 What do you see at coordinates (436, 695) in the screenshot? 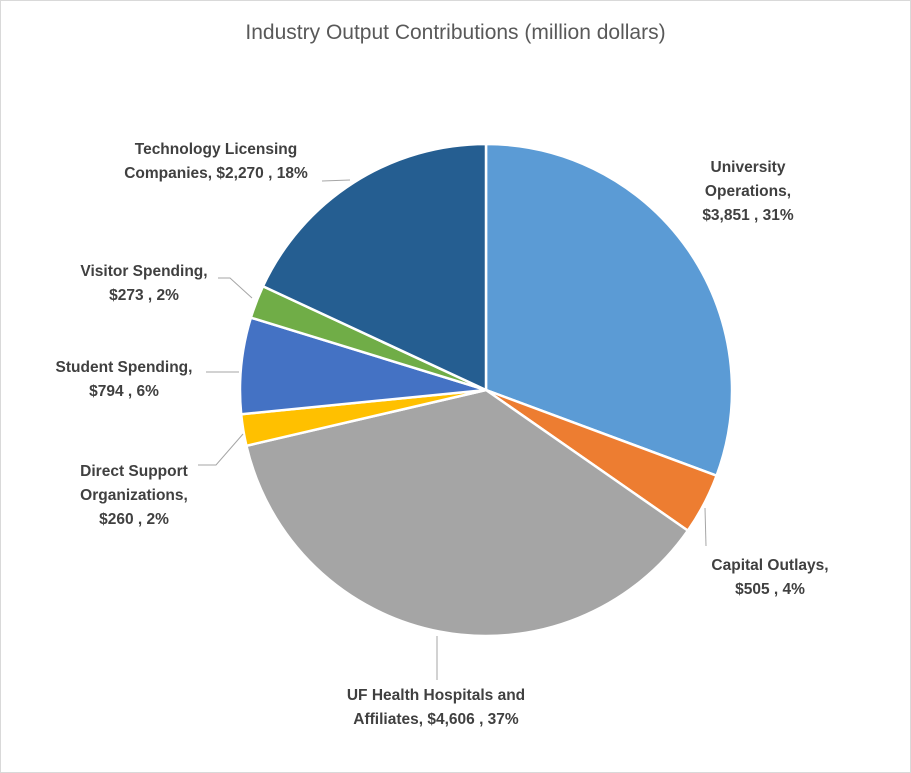
I see `data-label-line: UF Health Hospitals and` at bounding box center [436, 695].